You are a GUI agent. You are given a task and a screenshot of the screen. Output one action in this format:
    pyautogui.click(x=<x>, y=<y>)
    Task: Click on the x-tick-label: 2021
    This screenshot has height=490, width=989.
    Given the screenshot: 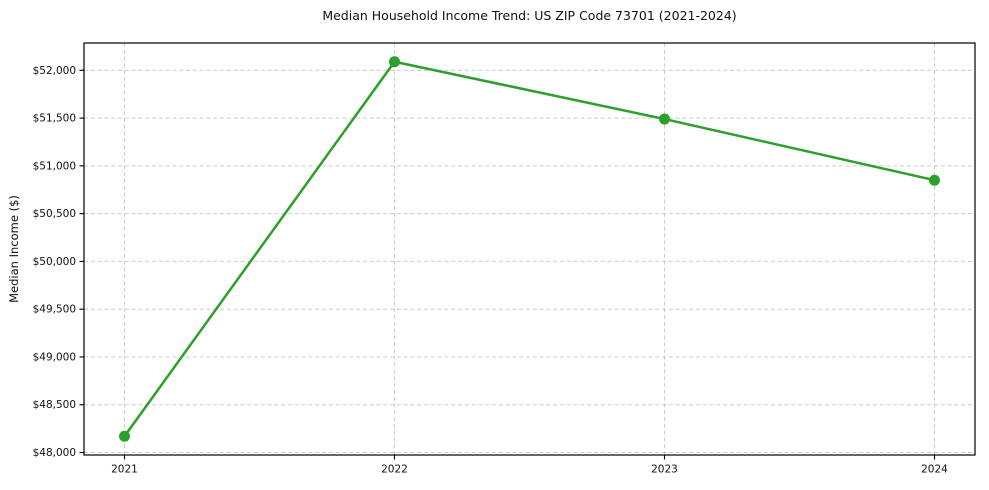 What is the action you would take?
    pyautogui.click(x=124, y=470)
    